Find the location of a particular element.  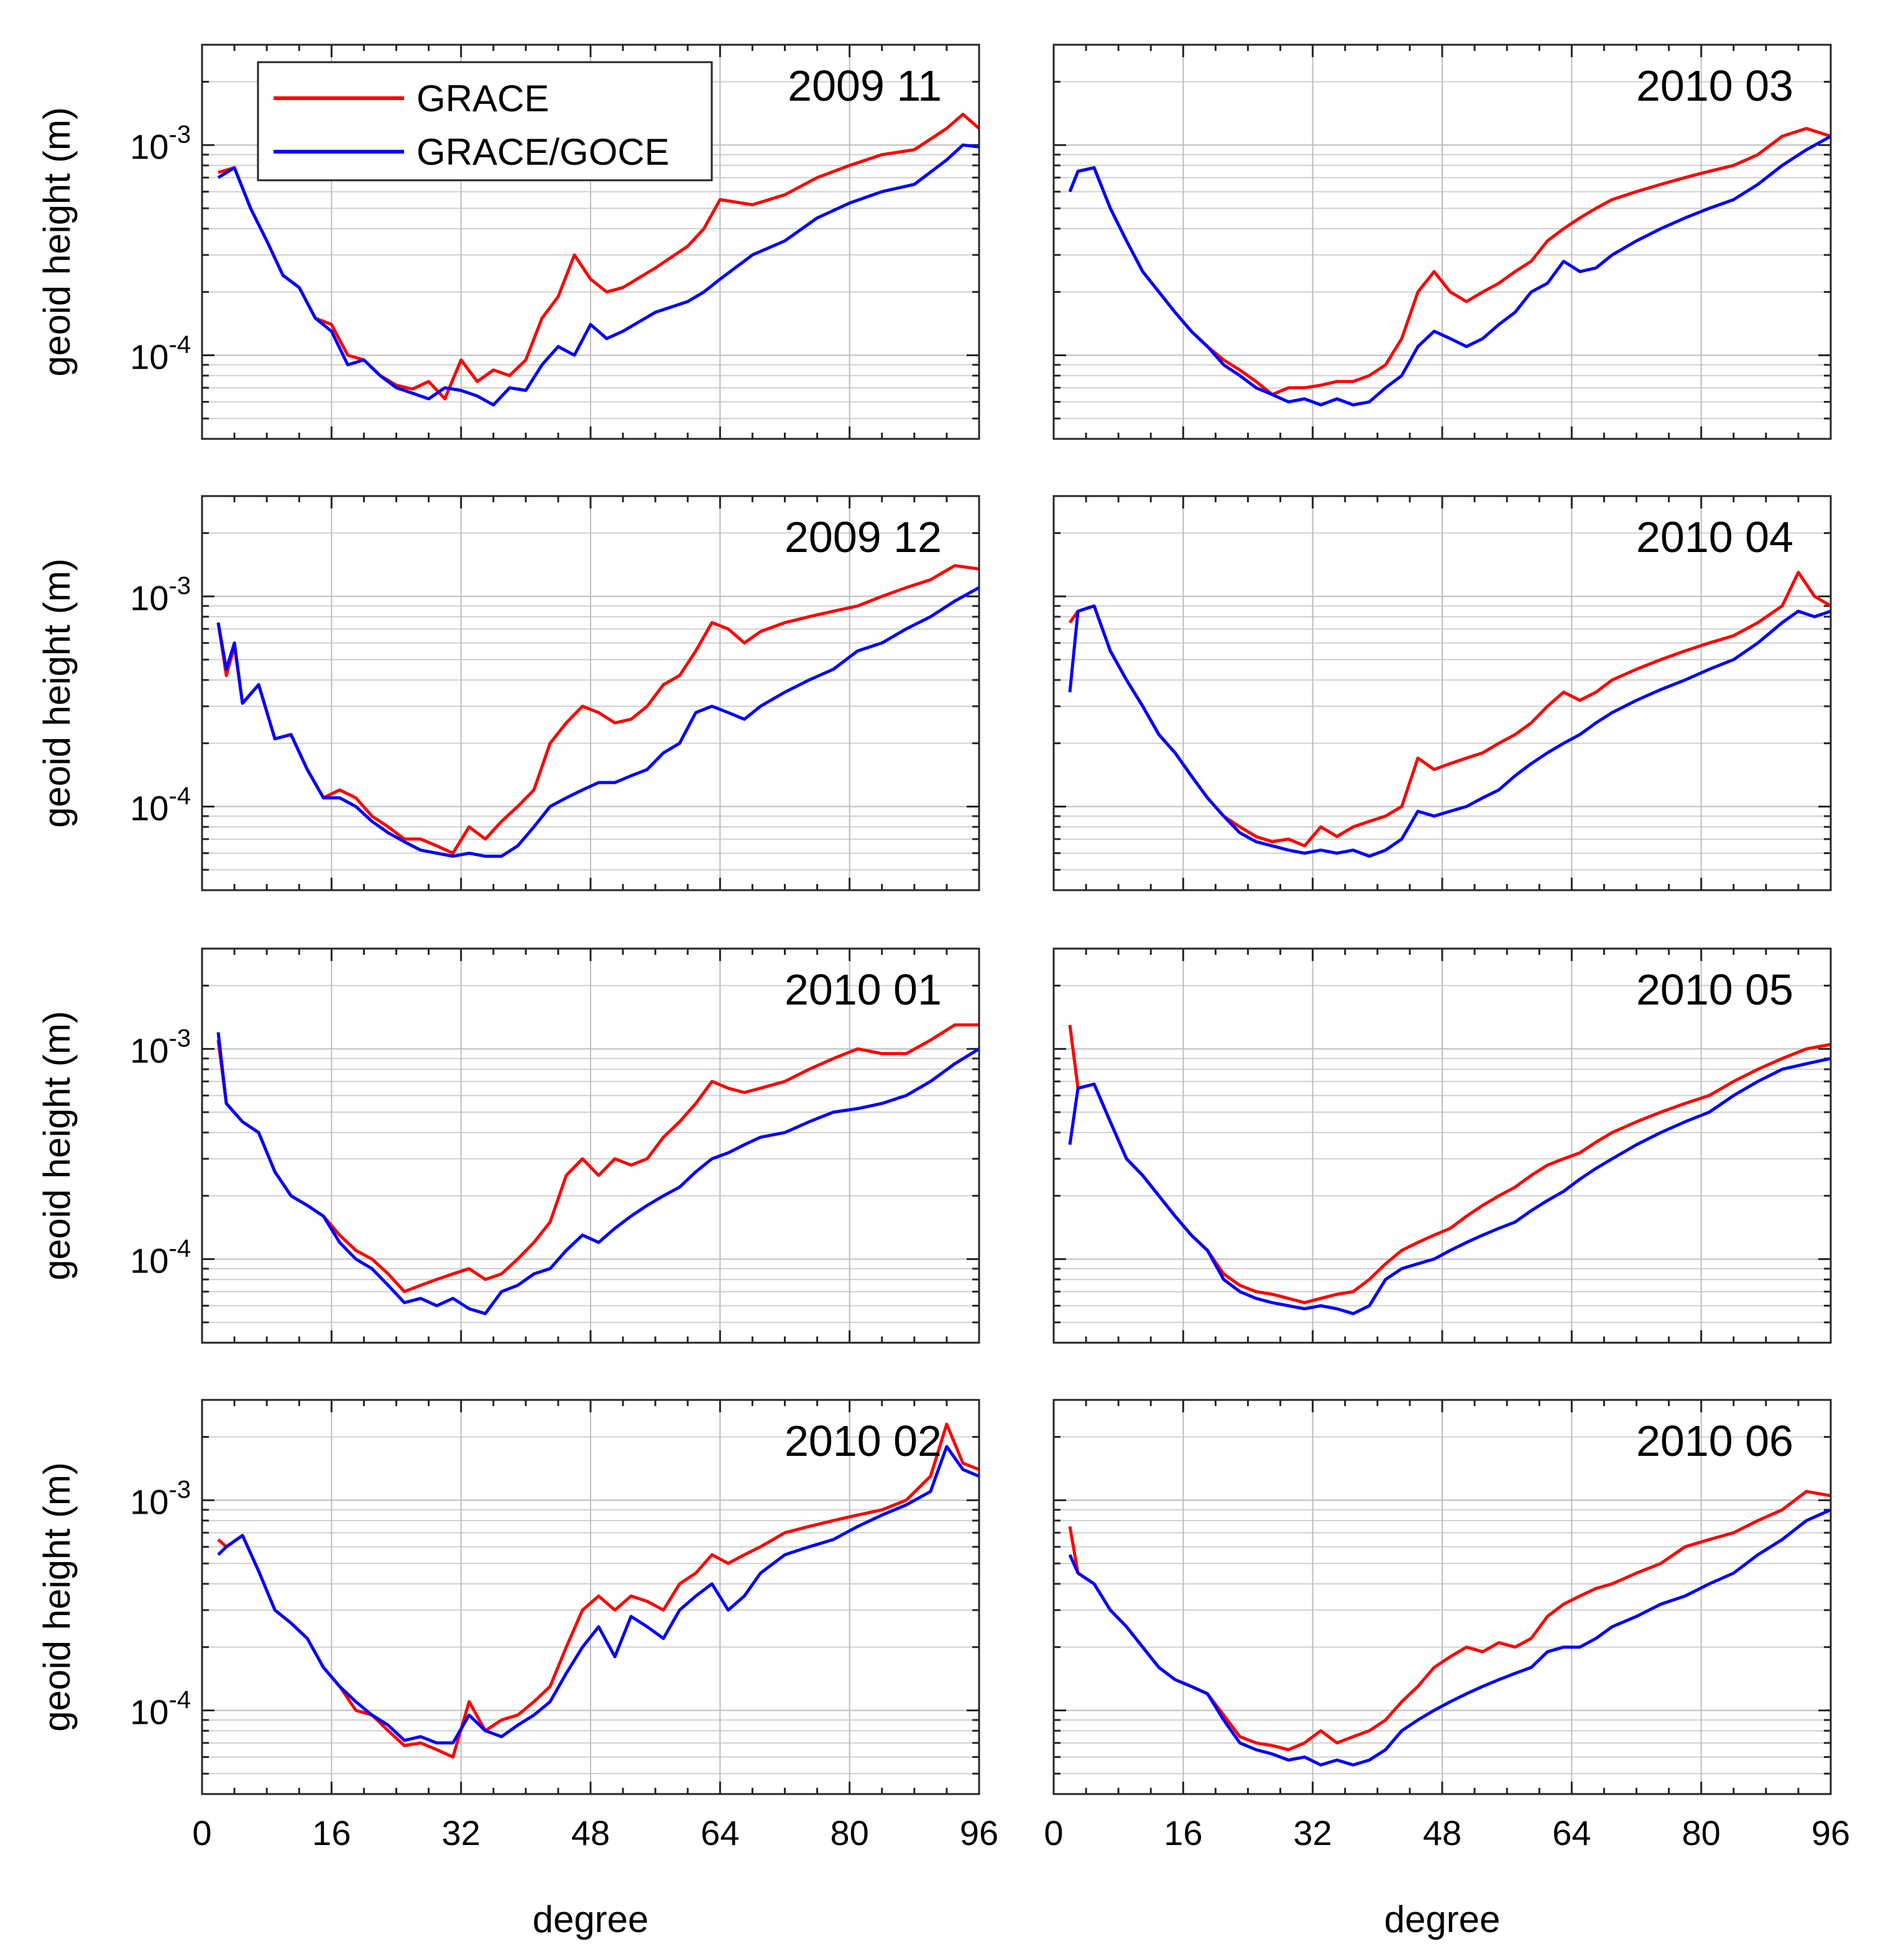

panel-title: 2009 11 is located at coordinates (865, 86).